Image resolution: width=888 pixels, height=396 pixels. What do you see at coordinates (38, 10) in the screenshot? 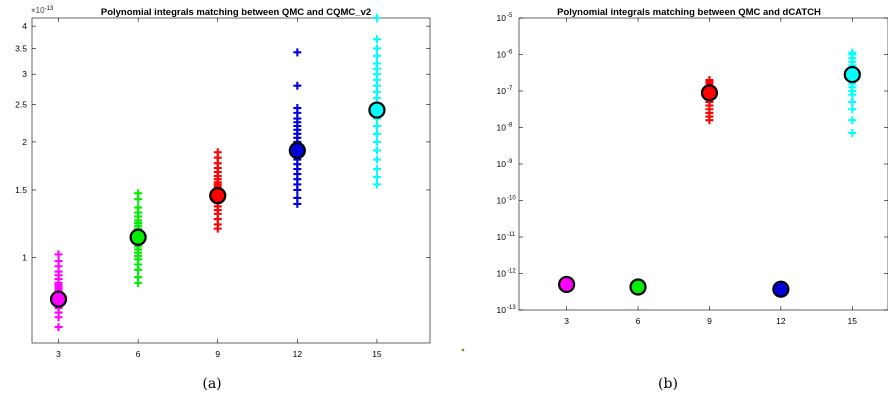
I see `chart-a-y-multiplier-base: ×10` at bounding box center [38, 10].